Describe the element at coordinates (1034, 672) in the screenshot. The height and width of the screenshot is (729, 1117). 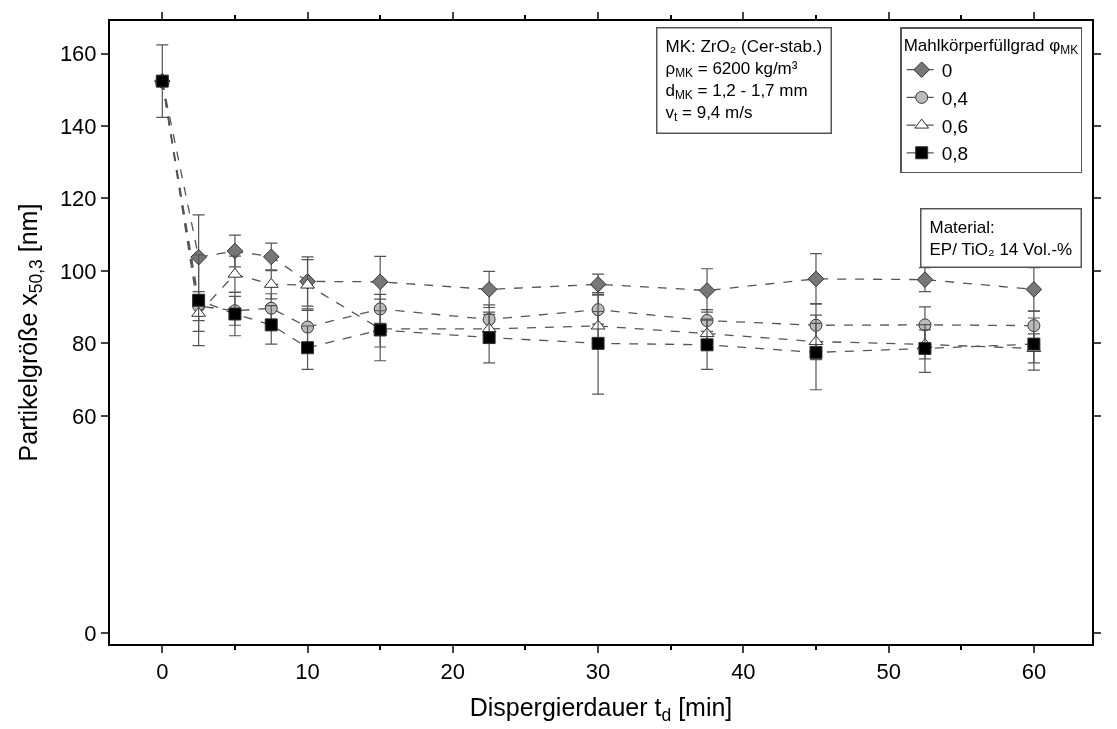
I see `x-tick-label: 60` at that location.